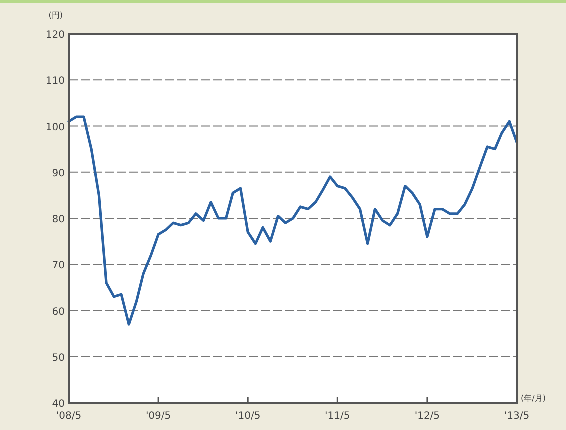 This screenshot has width=566, height=430. I want to click on y-tick-label: 100, so click(55, 128).